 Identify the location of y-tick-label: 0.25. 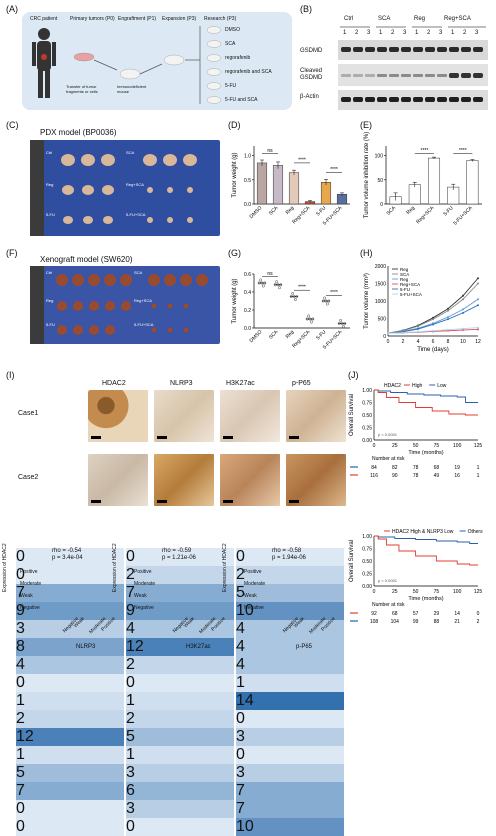
(367, 429).